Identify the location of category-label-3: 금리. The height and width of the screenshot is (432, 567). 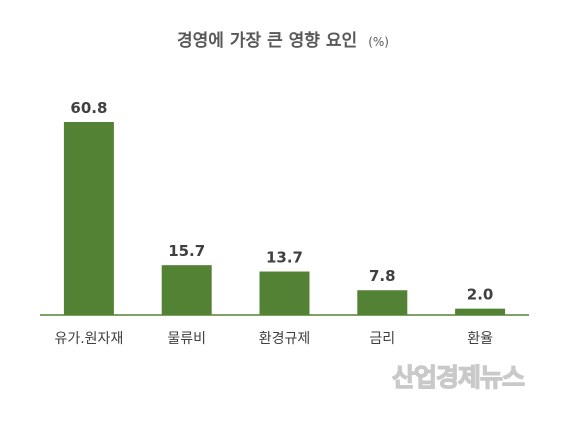
(382, 339).